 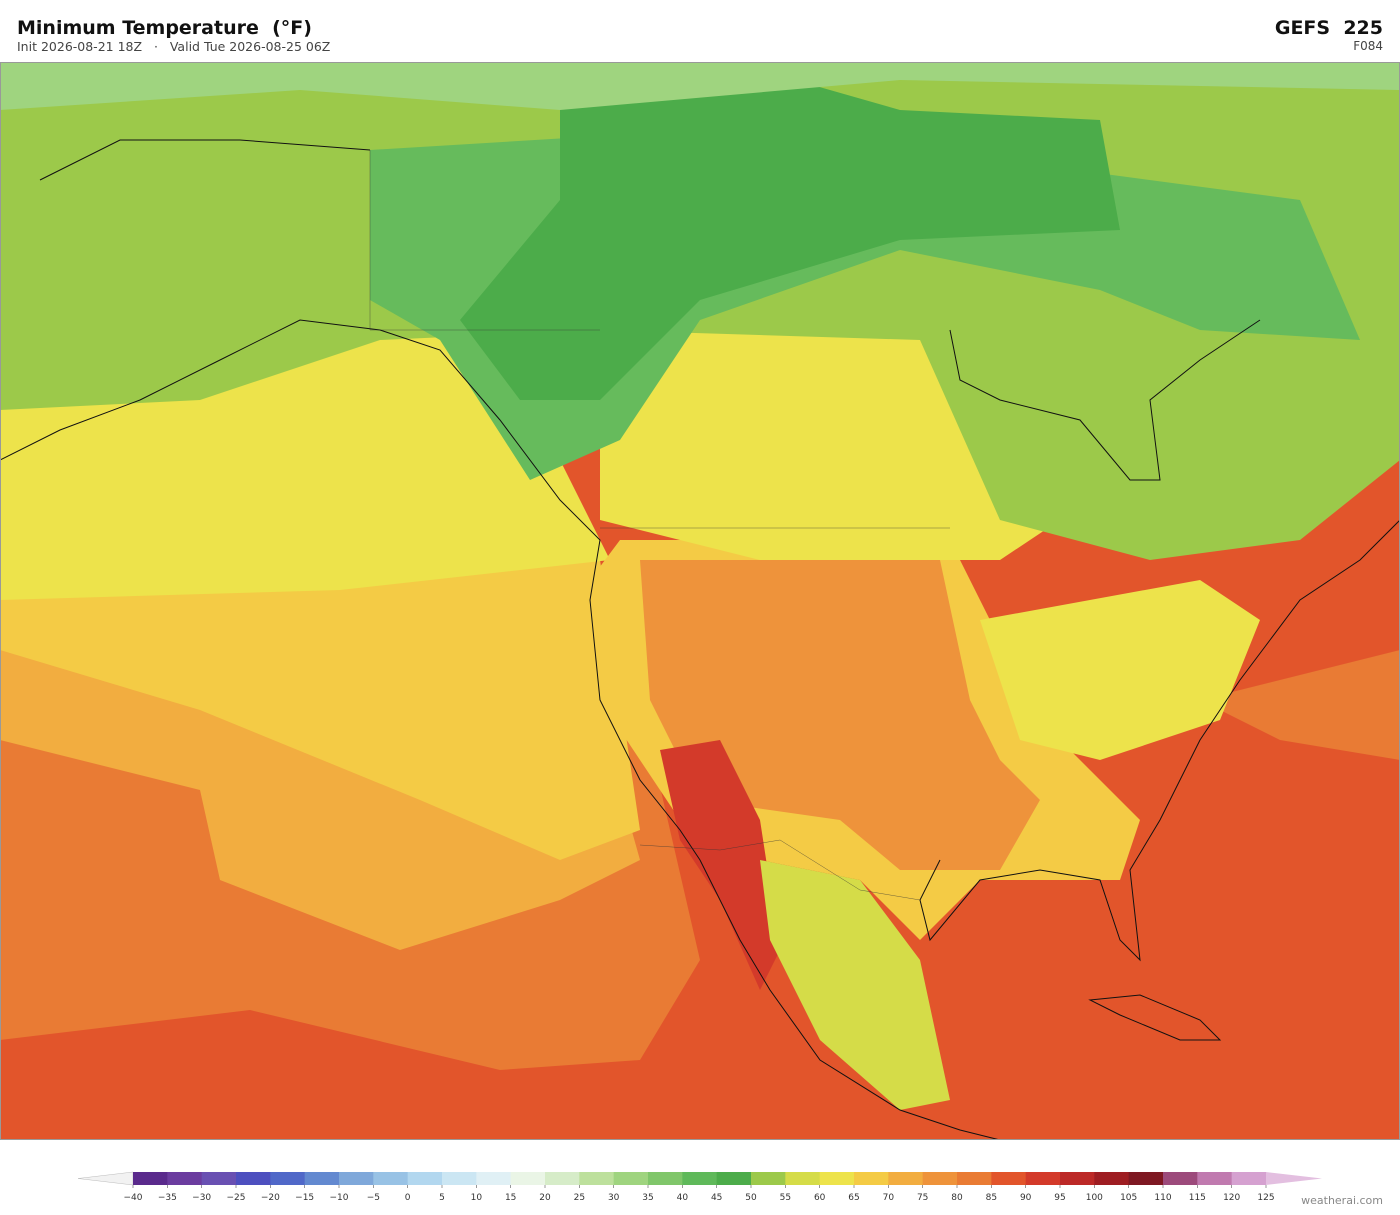 I want to click on title: Minimum Temperature (°F), so click(x=164, y=28).